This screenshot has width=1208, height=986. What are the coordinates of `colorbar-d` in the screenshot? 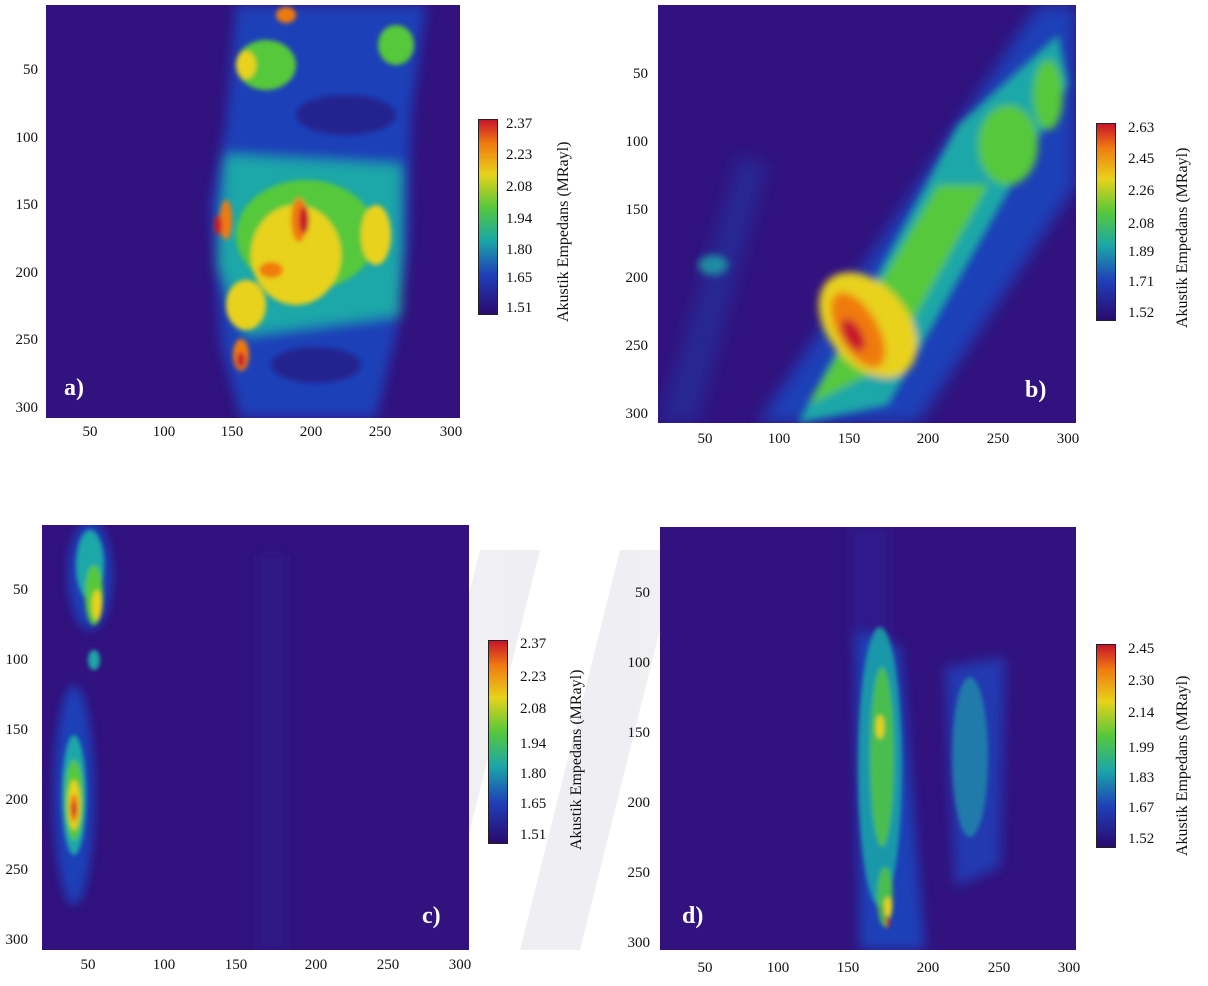 It's located at (1106, 746).